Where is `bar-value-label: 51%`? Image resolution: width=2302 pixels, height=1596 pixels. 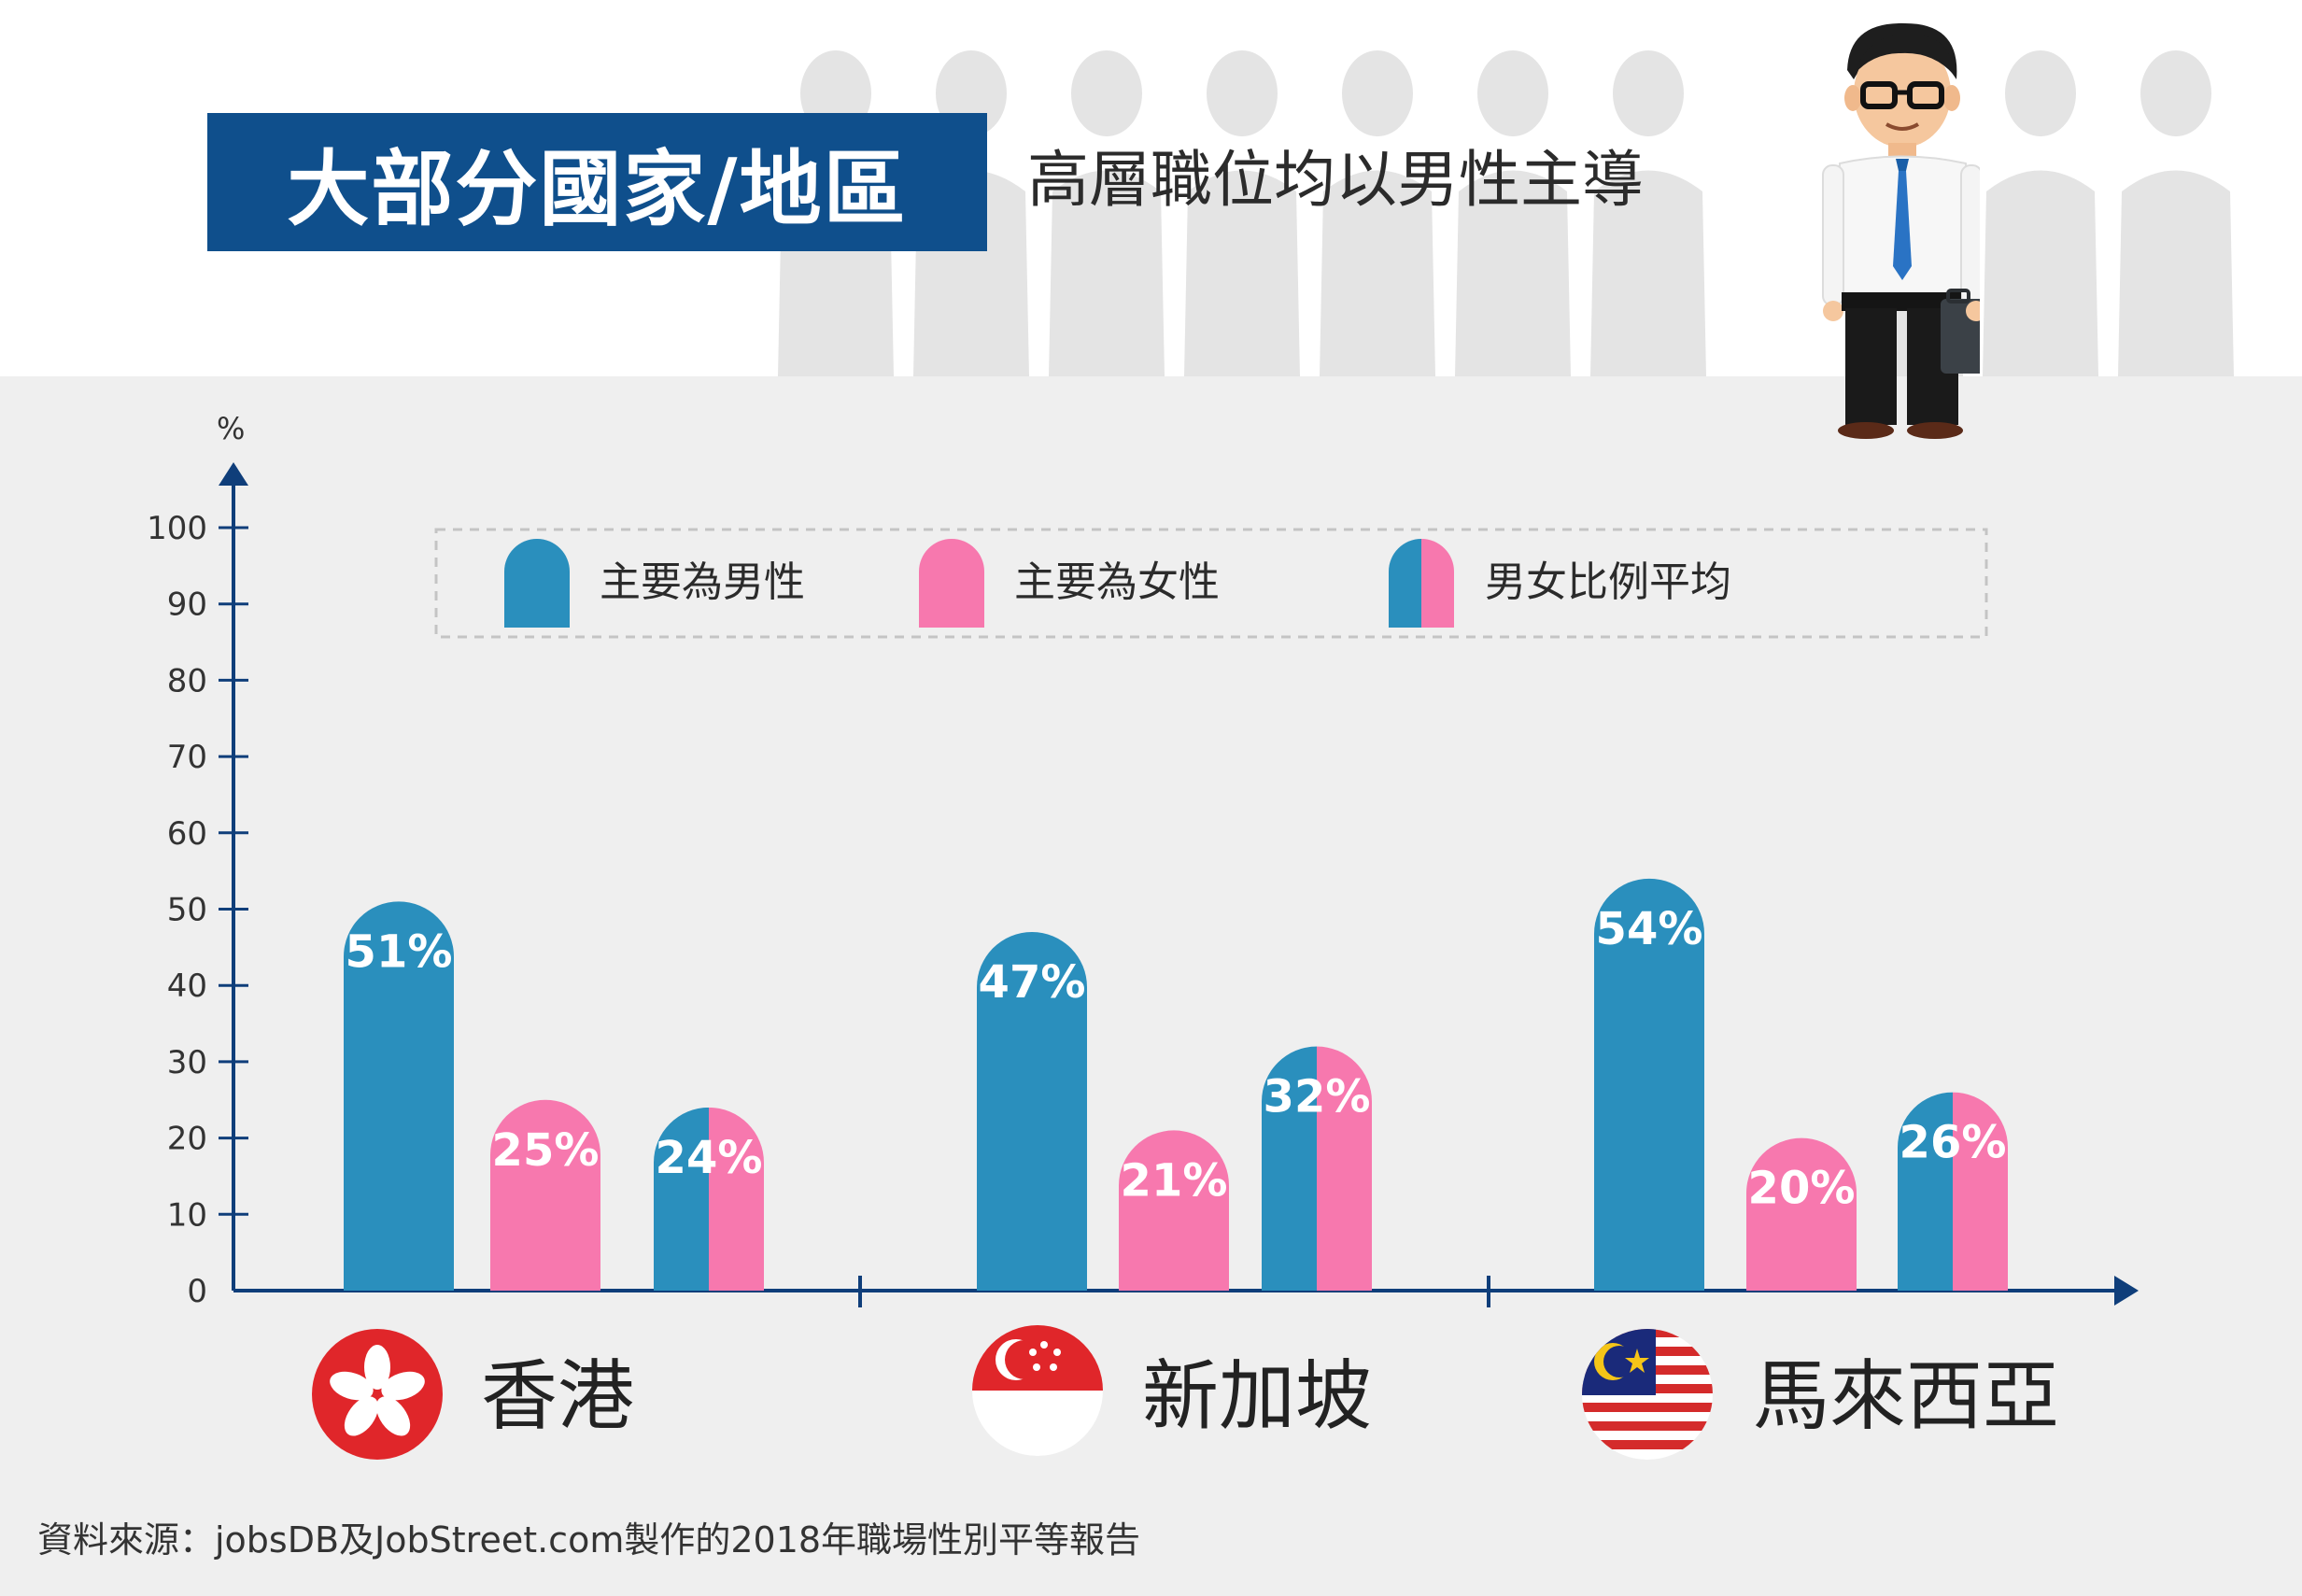 bar-value-label: 51% is located at coordinates (400, 951).